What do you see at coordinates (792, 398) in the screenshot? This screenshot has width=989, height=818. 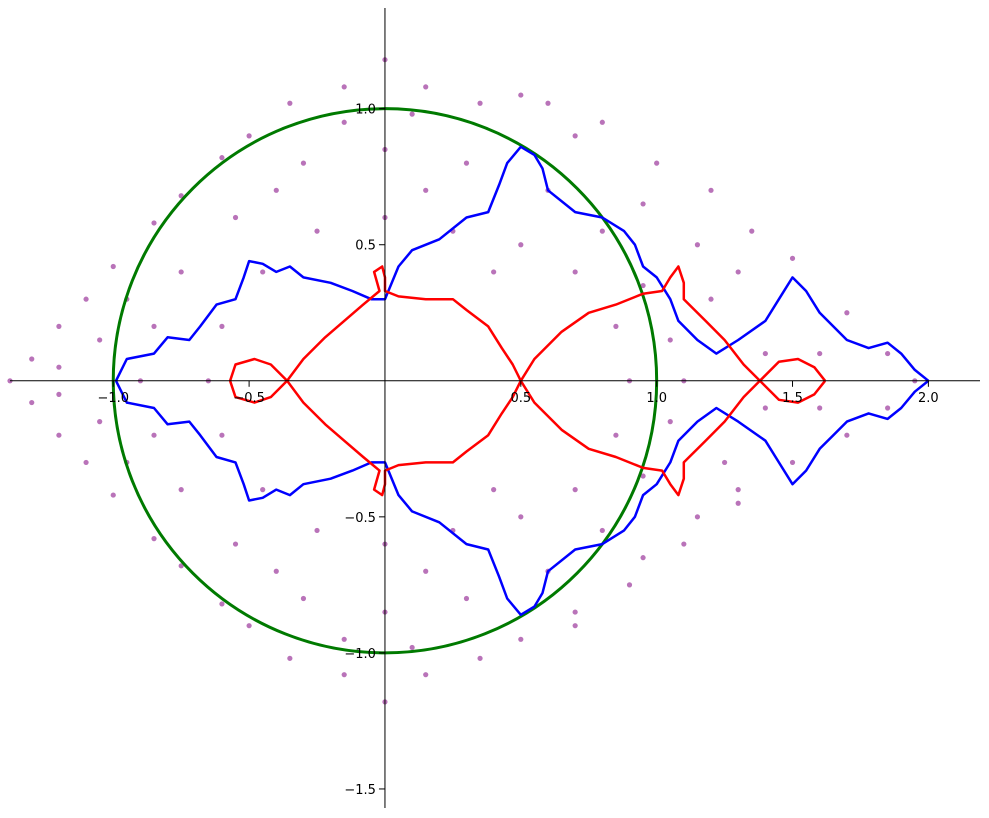 I see `x-tick-label: 1.5` at bounding box center [792, 398].